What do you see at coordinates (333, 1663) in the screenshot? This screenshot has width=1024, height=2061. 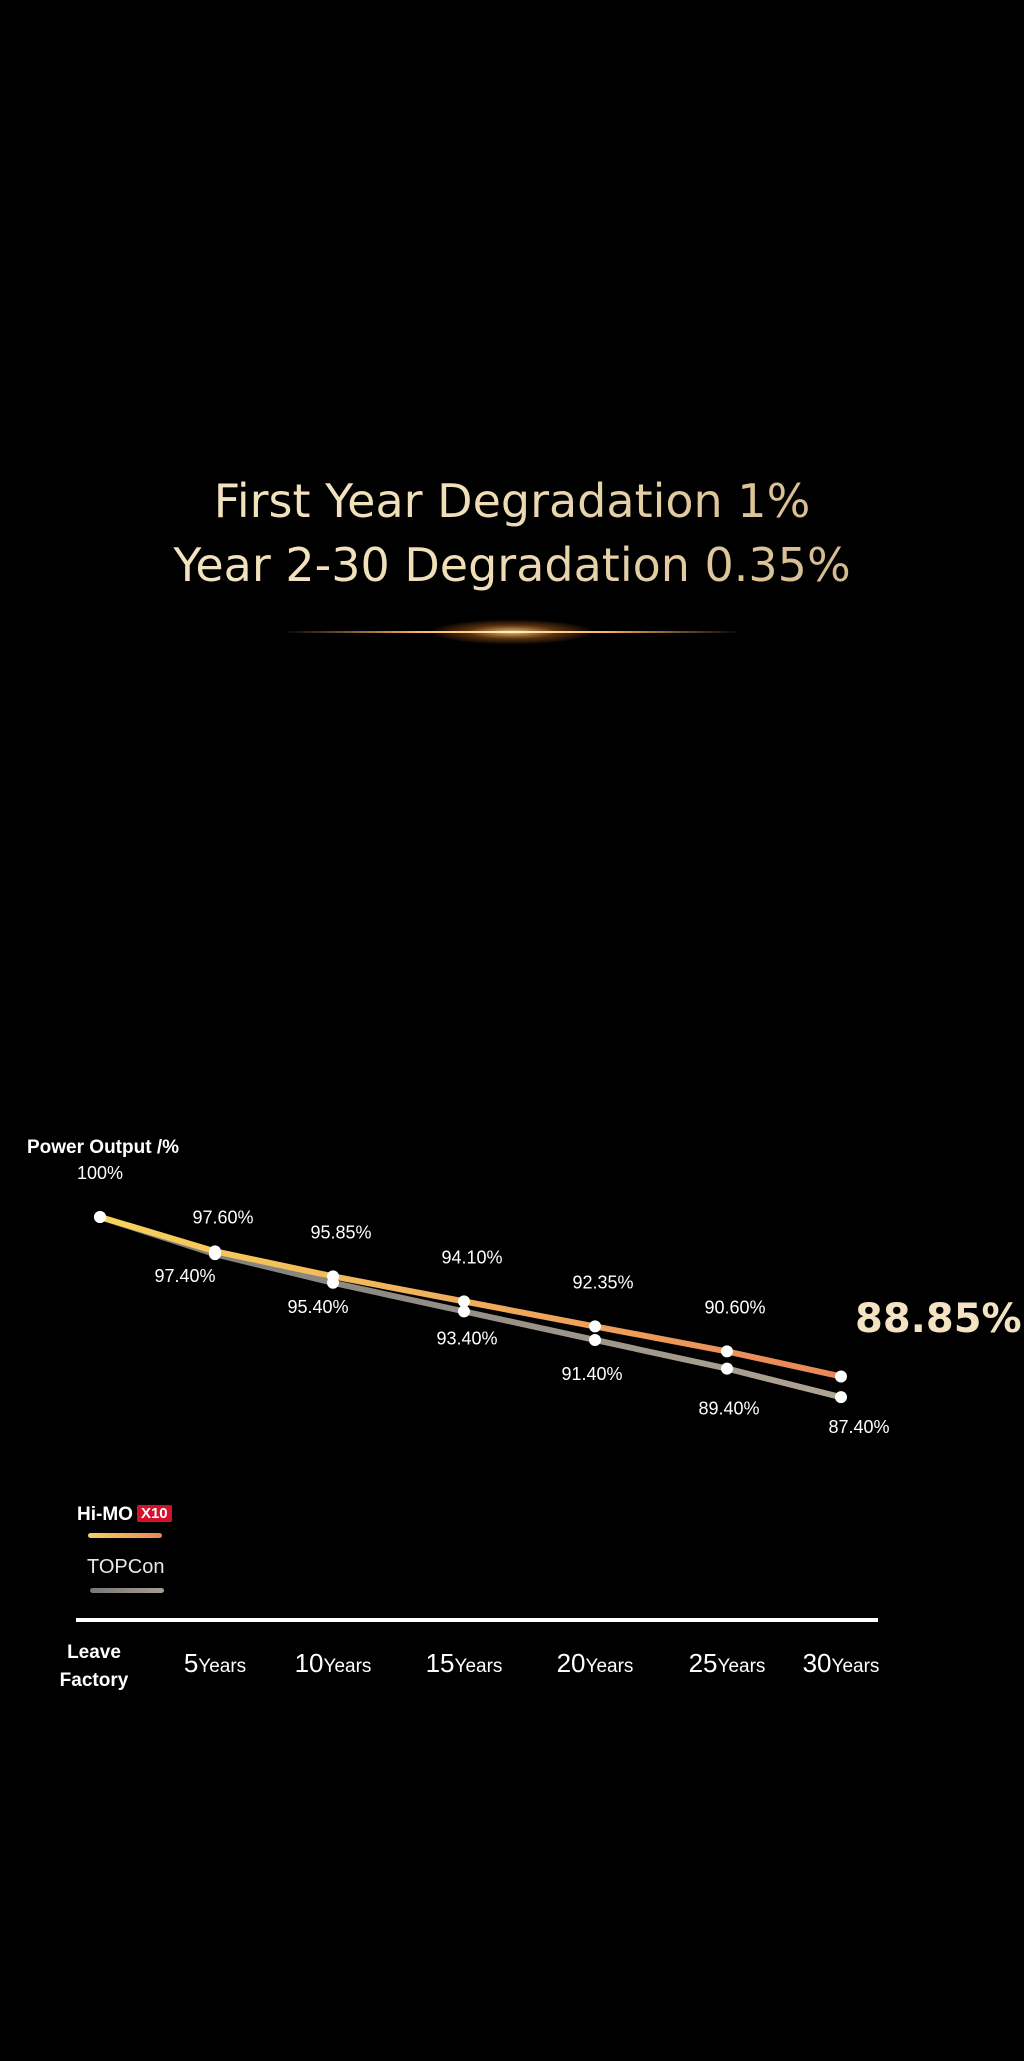 I see `x-tick-10-years: 10Years` at bounding box center [333, 1663].